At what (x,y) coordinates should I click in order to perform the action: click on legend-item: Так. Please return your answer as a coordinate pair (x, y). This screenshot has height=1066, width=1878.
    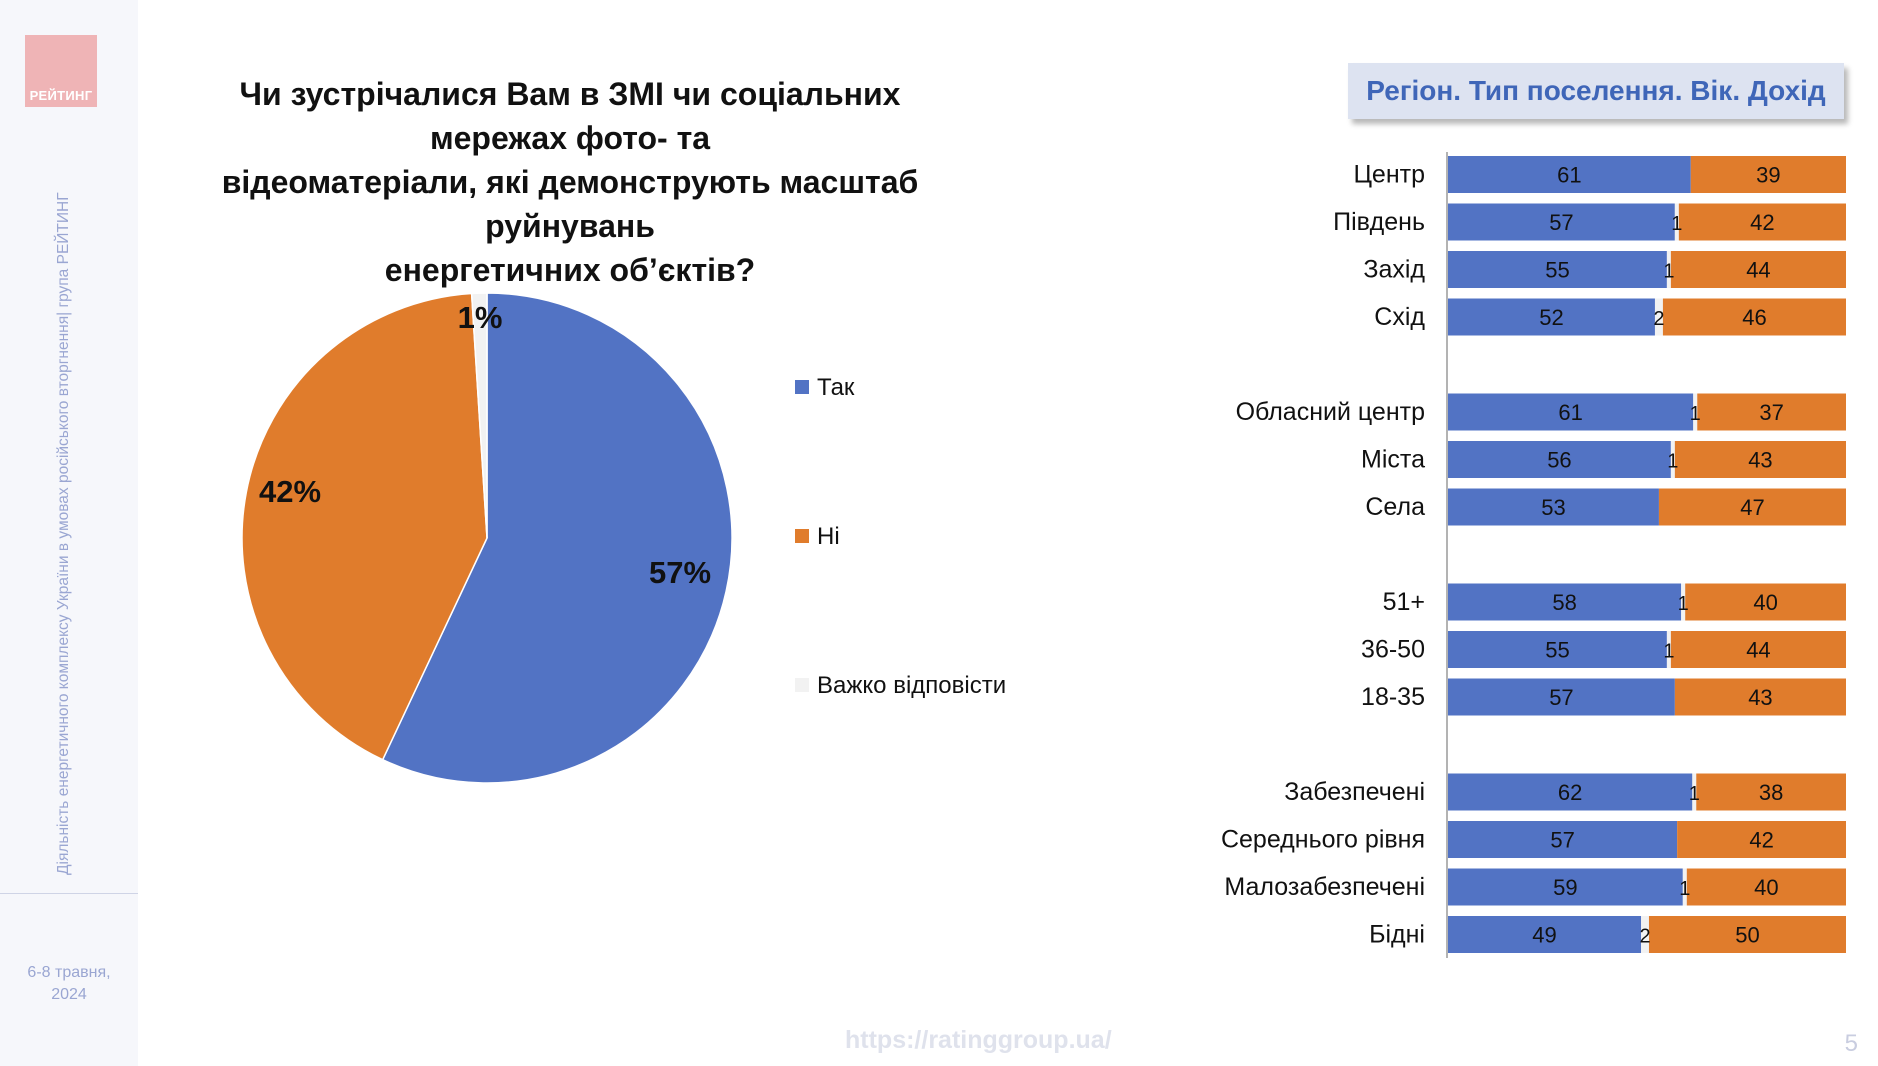
    Looking at the image, I should click on (824, 388).